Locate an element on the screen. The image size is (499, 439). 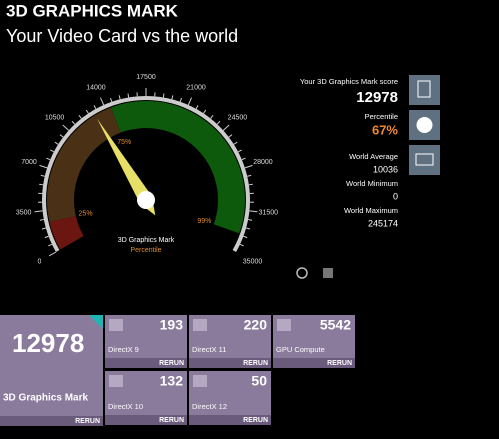
band-label: 75% is located at coordinates (124, 142).